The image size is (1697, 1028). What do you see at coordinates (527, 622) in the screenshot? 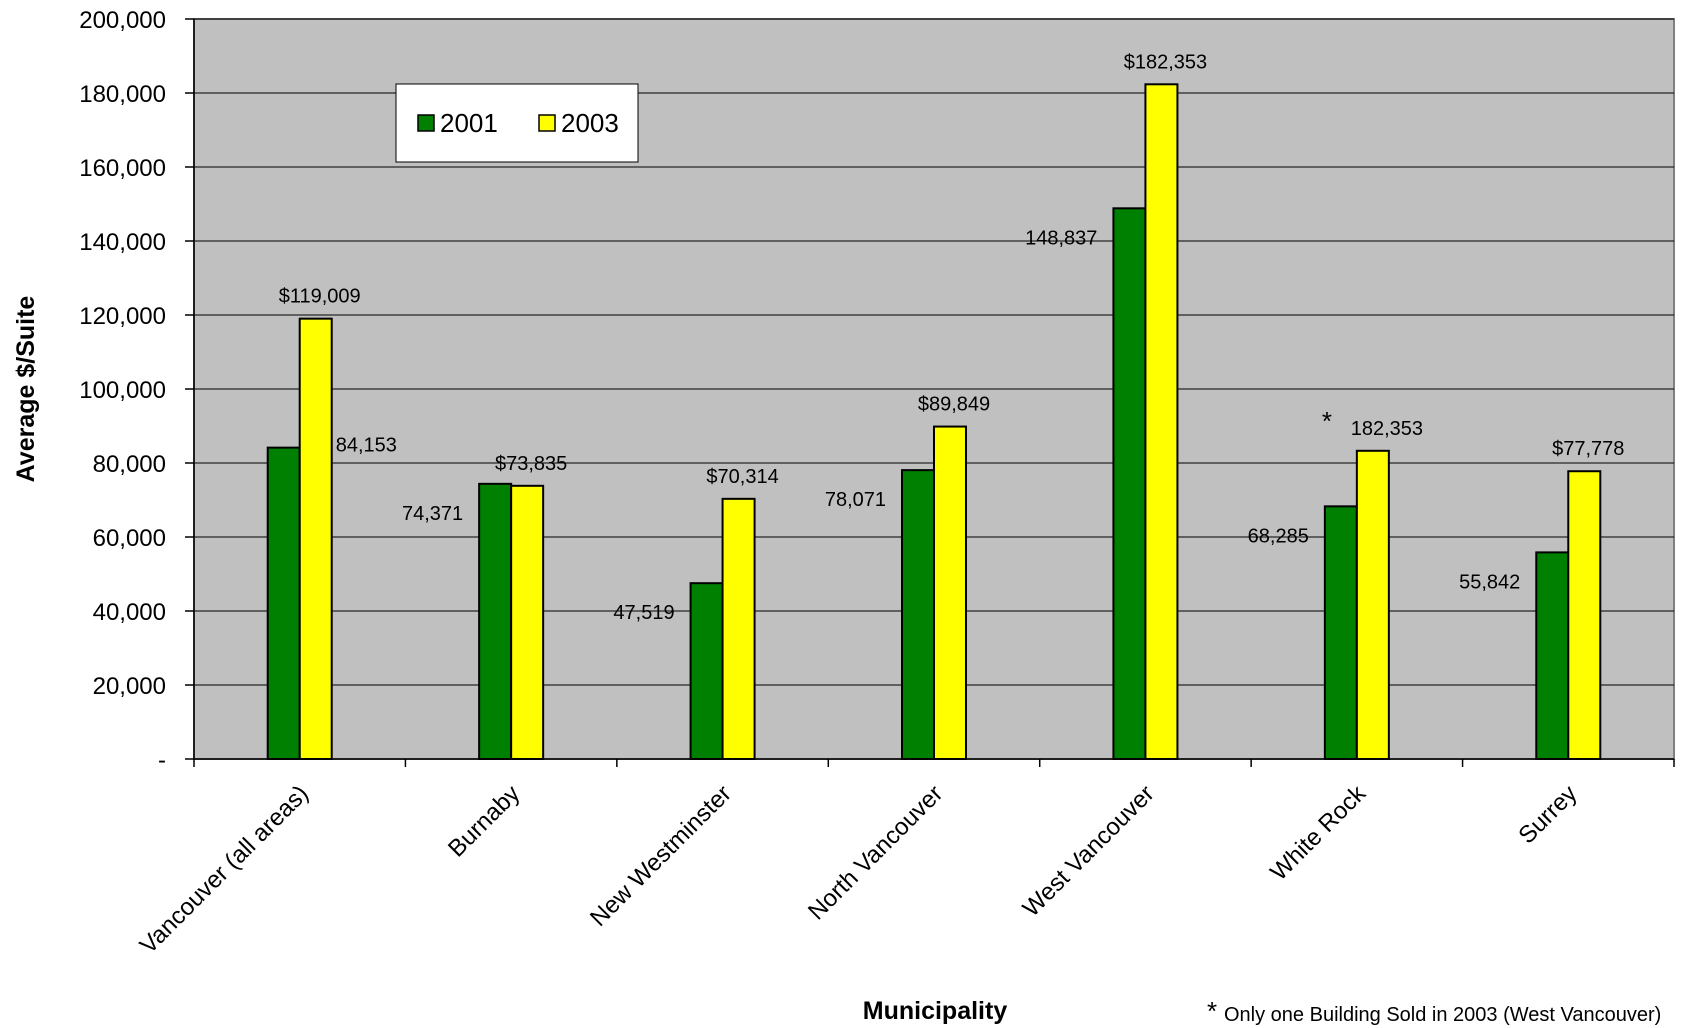
I see `bar-2003-burnaby` at bounding box center [527, 622].